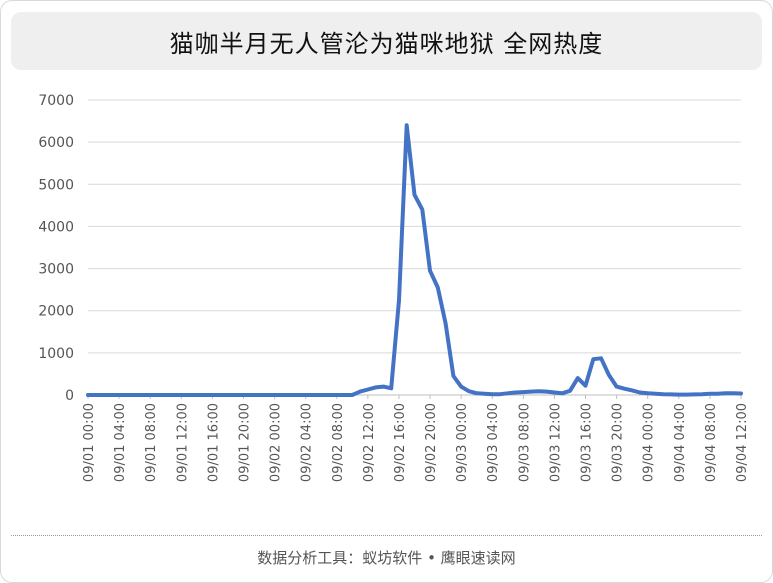  I want to click on x-tick-label: 09/01 12:00, so click(182, 442).